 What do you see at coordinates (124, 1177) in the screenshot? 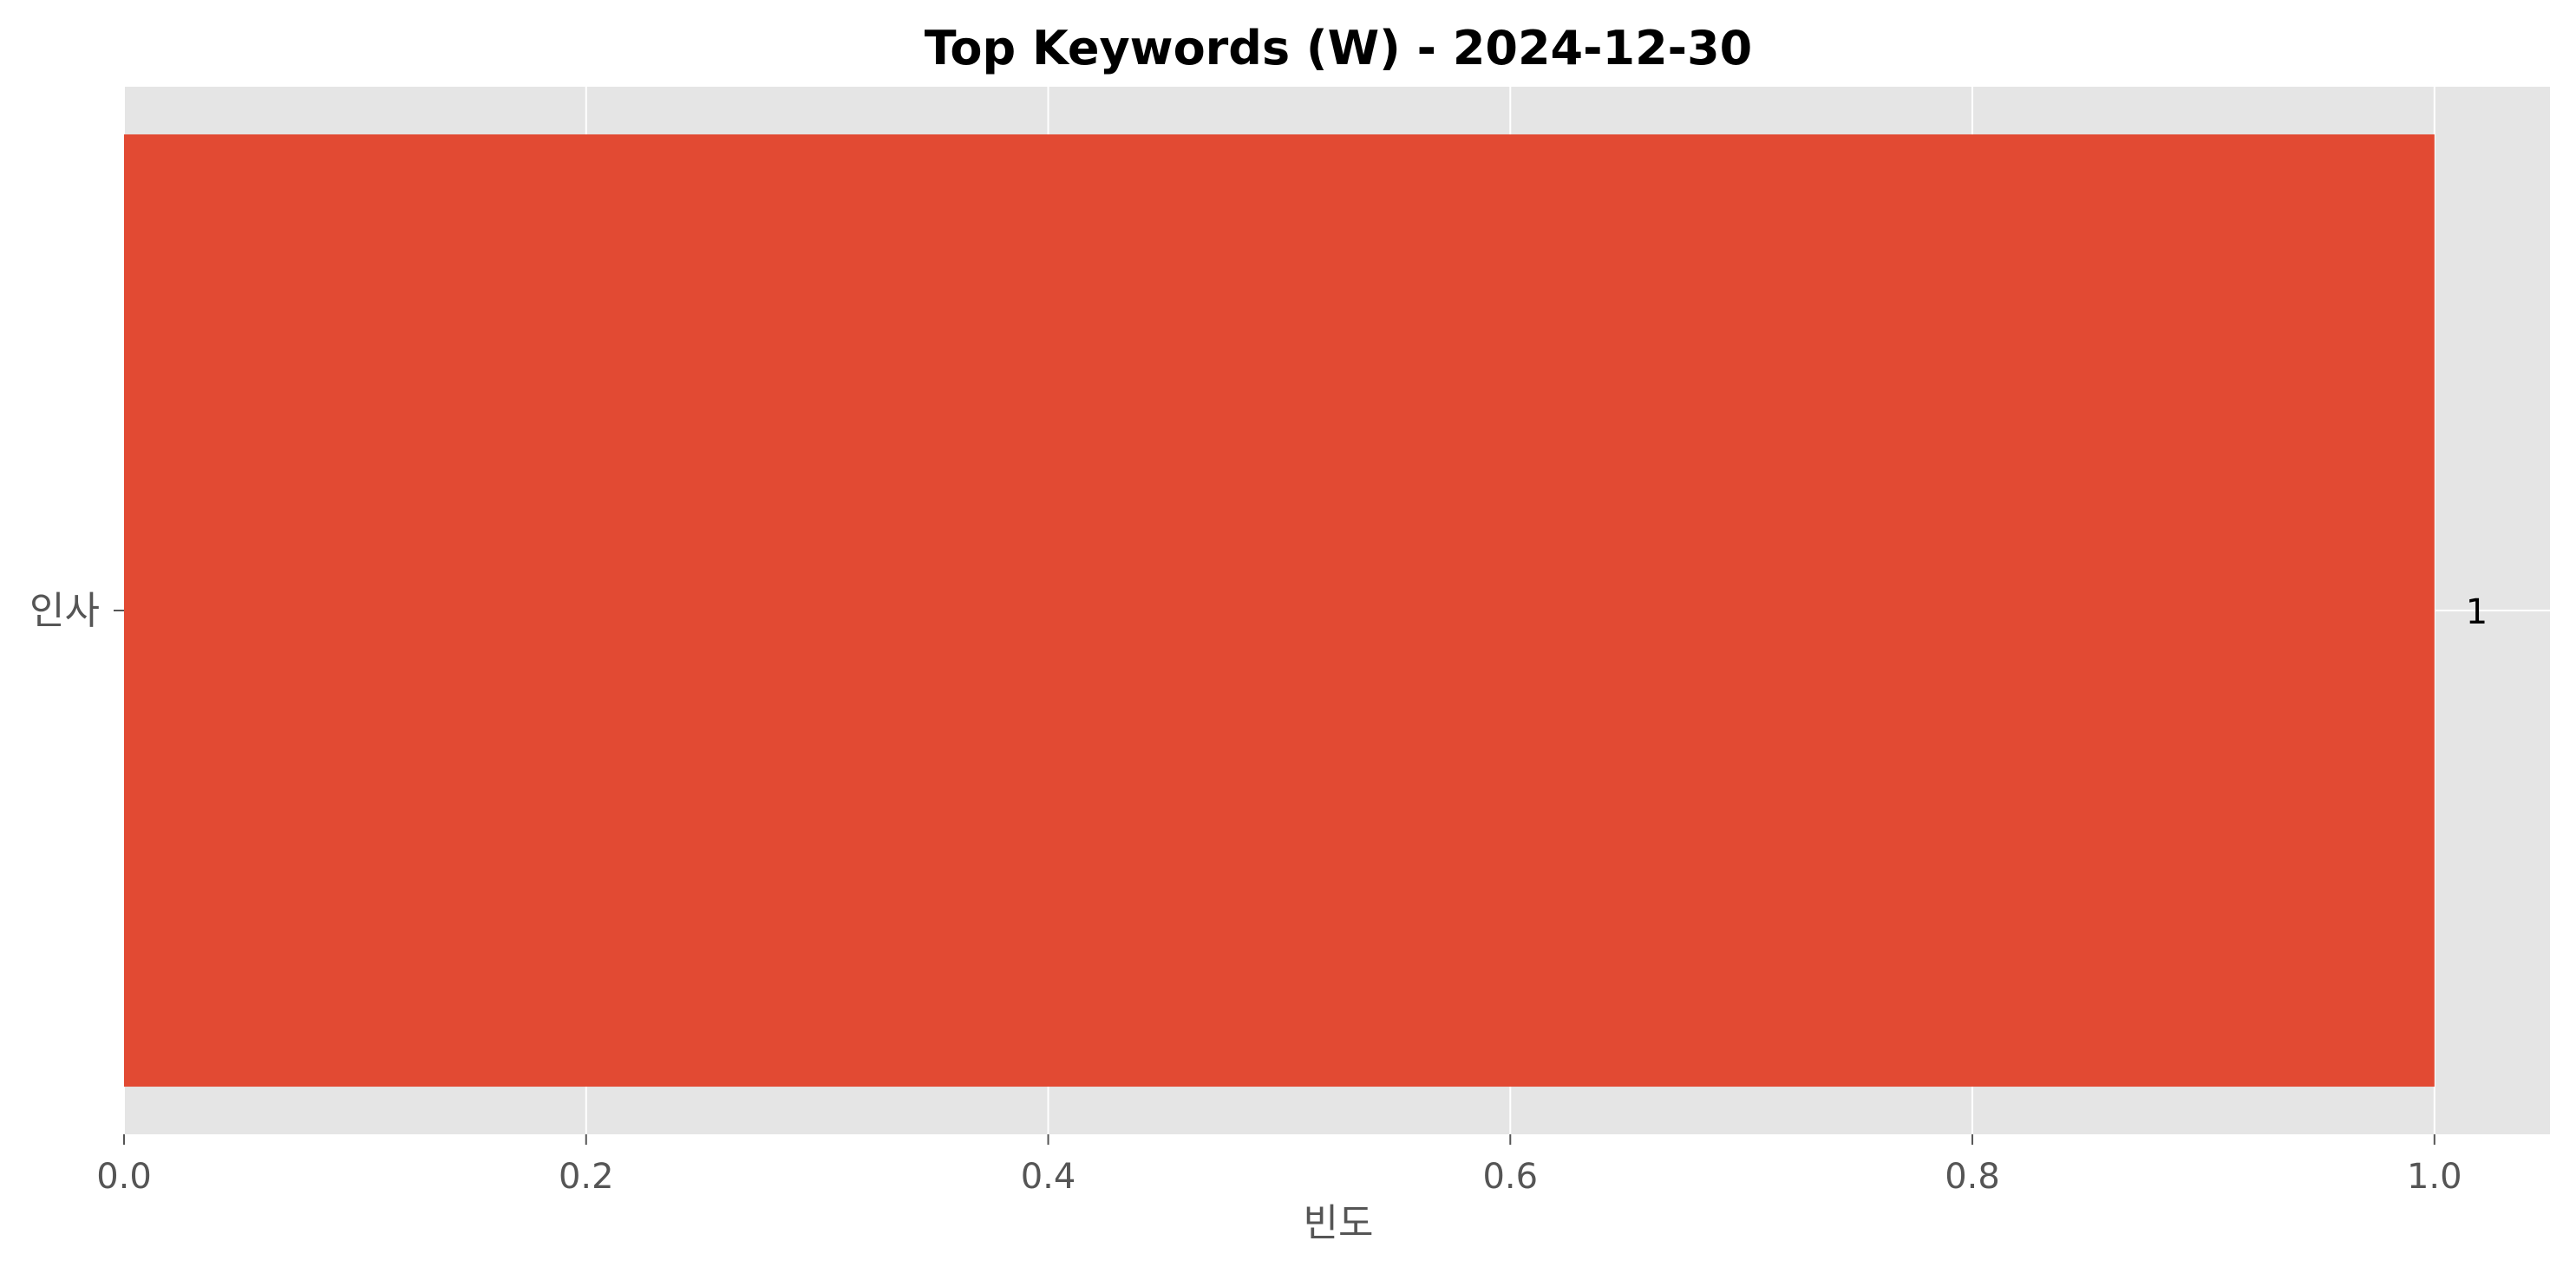
I see `x-tick-label: 0.0` at bounding box center [124, 1177].